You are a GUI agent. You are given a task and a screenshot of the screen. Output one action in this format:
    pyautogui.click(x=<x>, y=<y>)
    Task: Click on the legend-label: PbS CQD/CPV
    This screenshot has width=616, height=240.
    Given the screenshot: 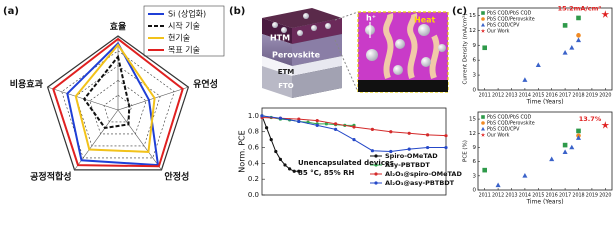 What is the action you would take?
    pyautogui.click(x=503, y=130)
    